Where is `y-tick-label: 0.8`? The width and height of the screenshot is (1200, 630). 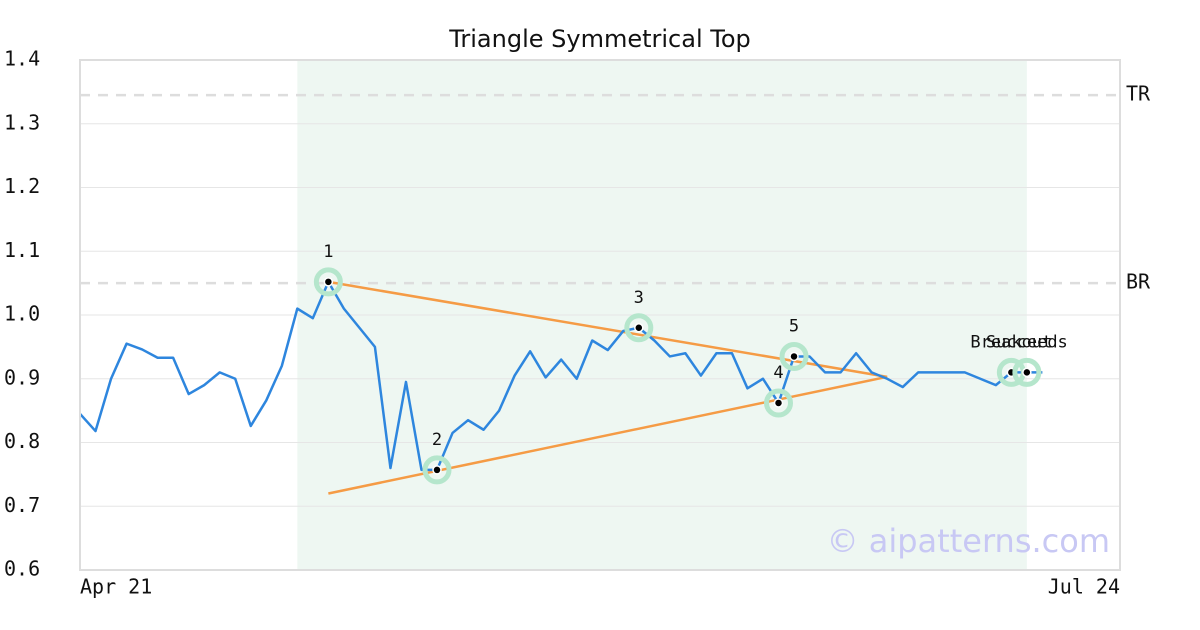
y-tick-label: 0.8 is located at coordinates (22, 441).